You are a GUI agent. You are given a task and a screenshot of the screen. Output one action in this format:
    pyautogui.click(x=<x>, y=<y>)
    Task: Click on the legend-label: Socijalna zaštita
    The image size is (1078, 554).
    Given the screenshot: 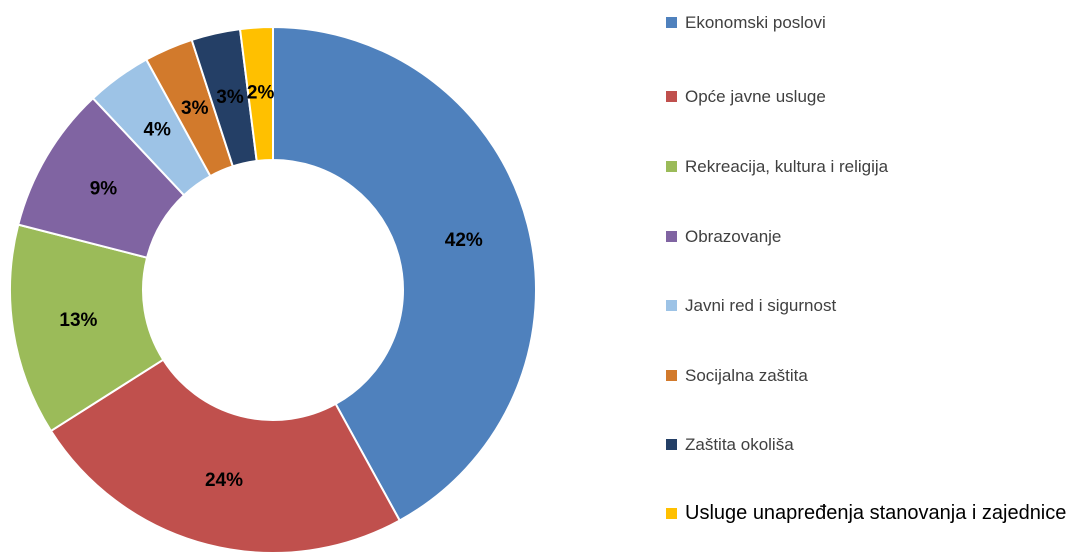 What is the action you would take?
    pyautogui.click(x=746, y=375)
    